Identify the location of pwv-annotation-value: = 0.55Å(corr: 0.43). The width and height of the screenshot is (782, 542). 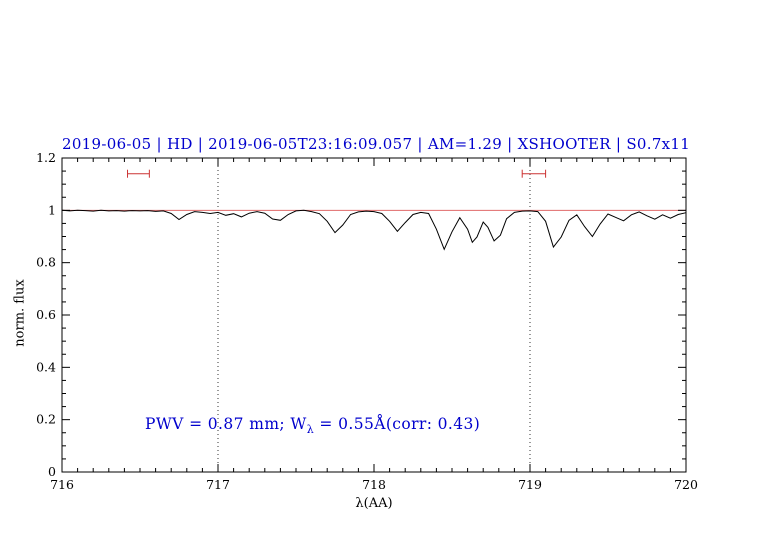
(397, 424).